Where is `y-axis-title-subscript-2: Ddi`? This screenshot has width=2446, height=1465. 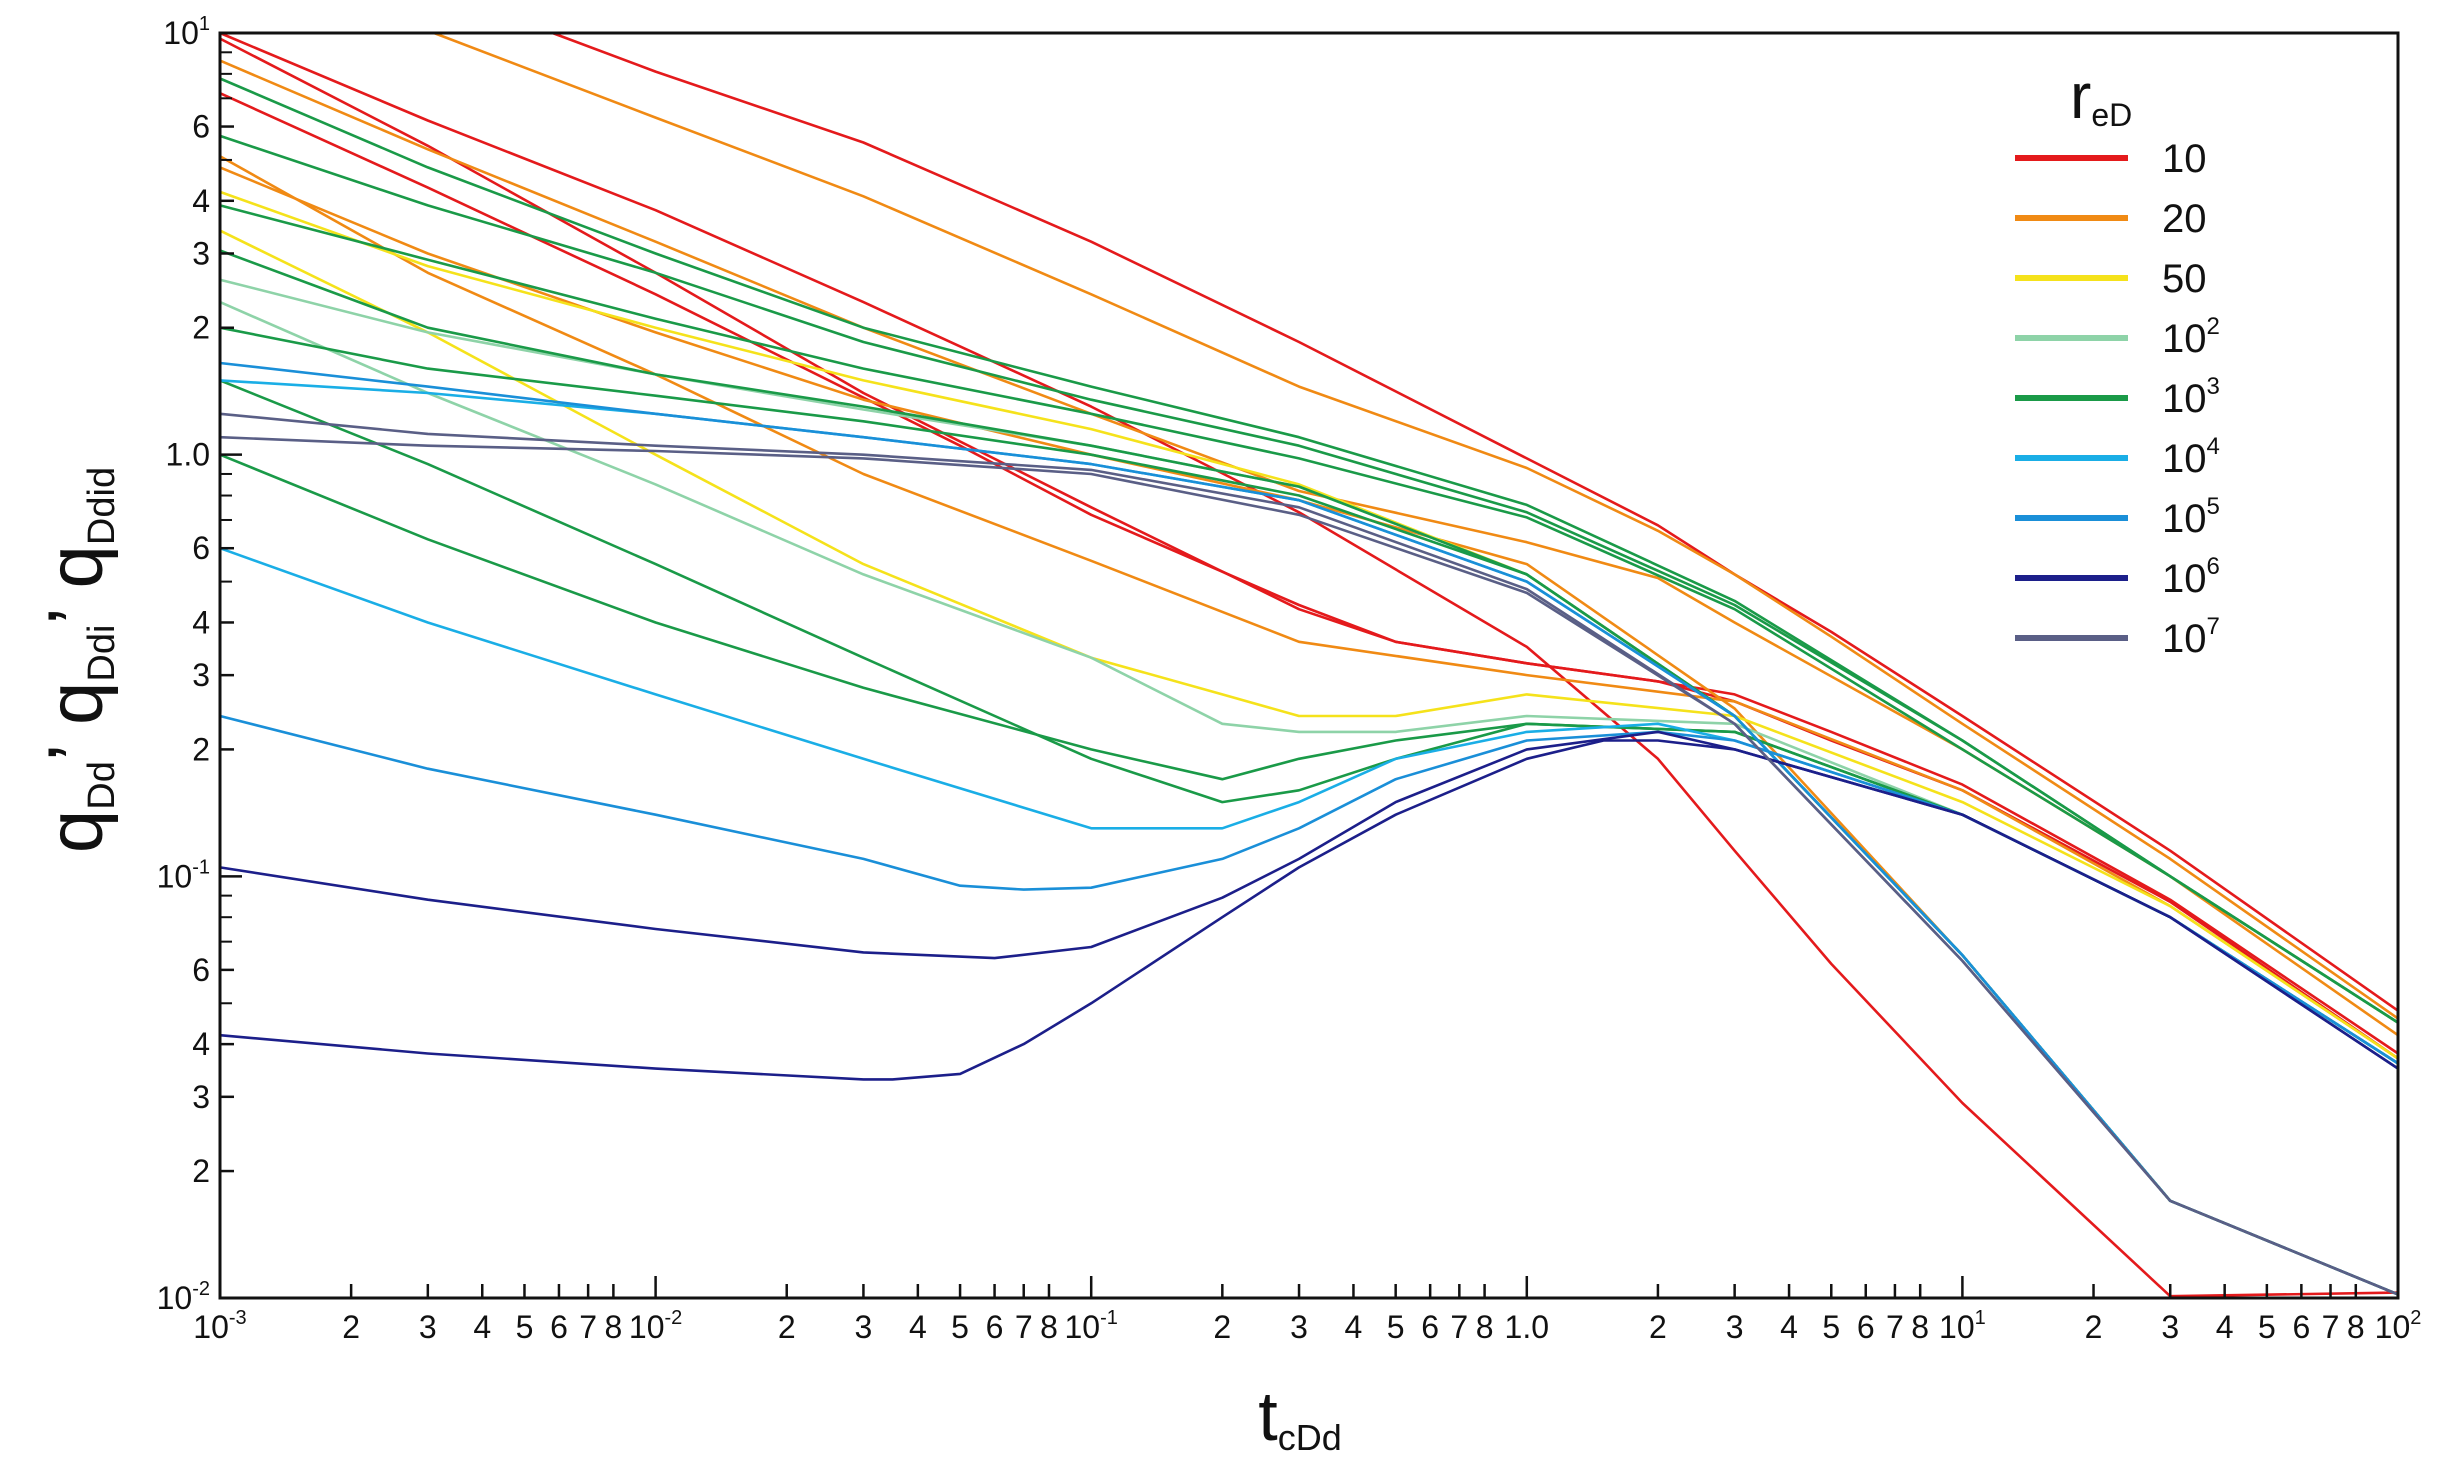 y-axis-title-subscript-2: Ddi is located at coordinates (102, 653).